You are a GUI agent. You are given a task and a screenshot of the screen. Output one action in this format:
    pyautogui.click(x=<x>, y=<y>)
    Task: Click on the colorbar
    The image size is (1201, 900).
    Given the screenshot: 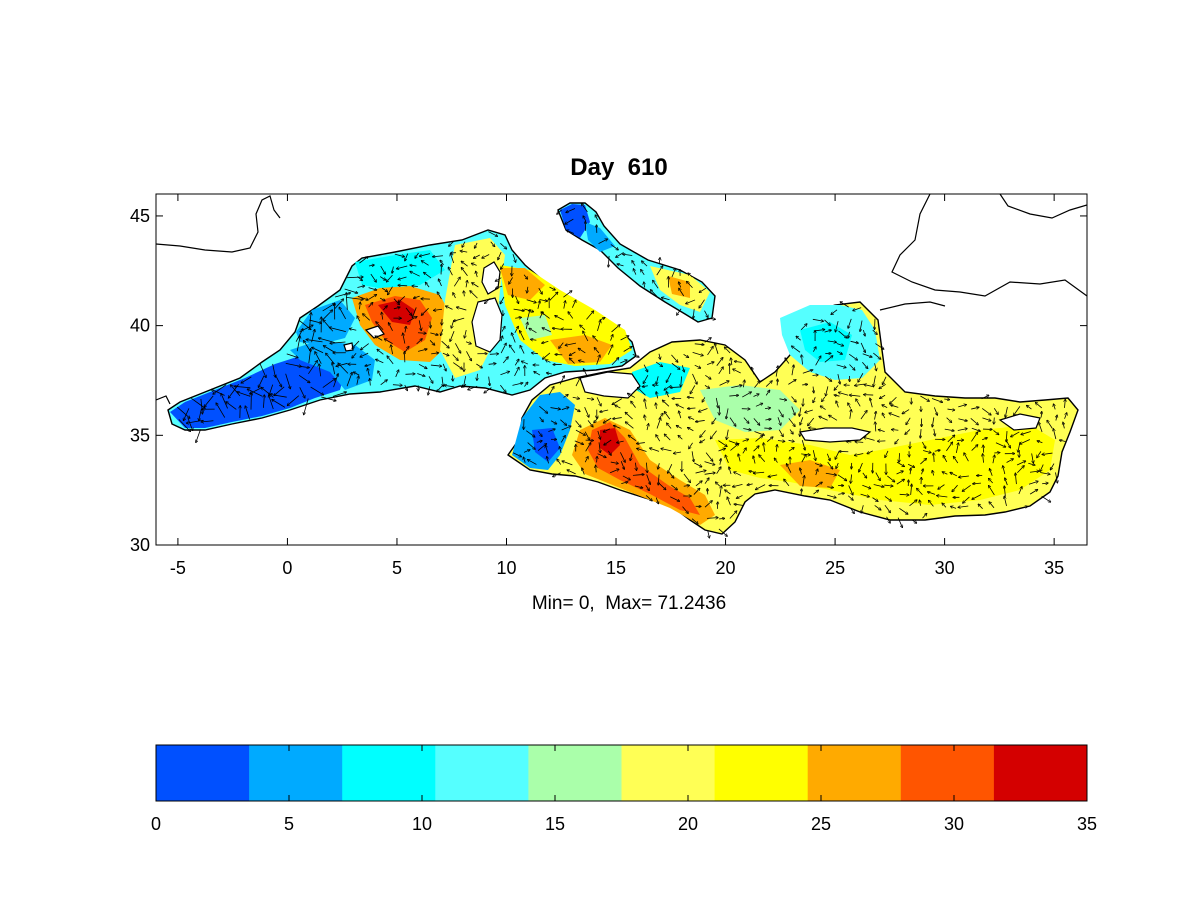 What is the action you would take?
    pyautogui.click(x=622, y=773)
    